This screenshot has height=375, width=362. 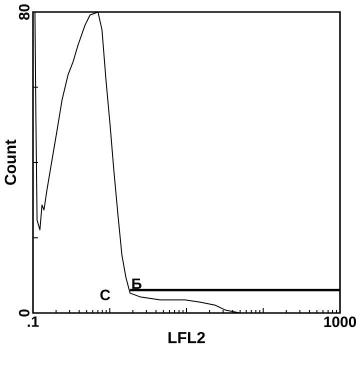 I want to click on y-tick-label: 0, so click(x=24, y=313).